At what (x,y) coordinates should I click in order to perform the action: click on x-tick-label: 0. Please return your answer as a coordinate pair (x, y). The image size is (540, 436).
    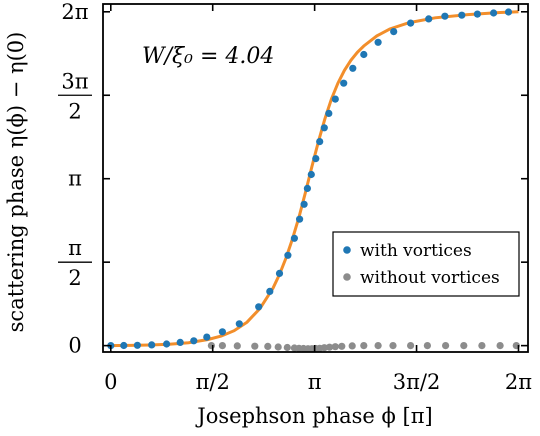
    Looking at the image, I should click on (110, 382).